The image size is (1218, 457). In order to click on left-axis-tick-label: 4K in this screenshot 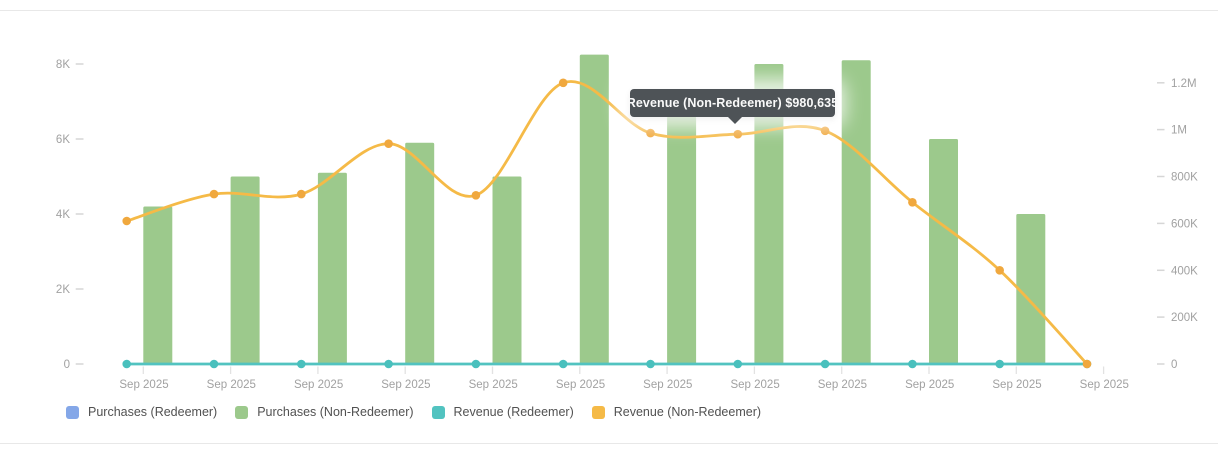, I will do `click(63, 215)`.